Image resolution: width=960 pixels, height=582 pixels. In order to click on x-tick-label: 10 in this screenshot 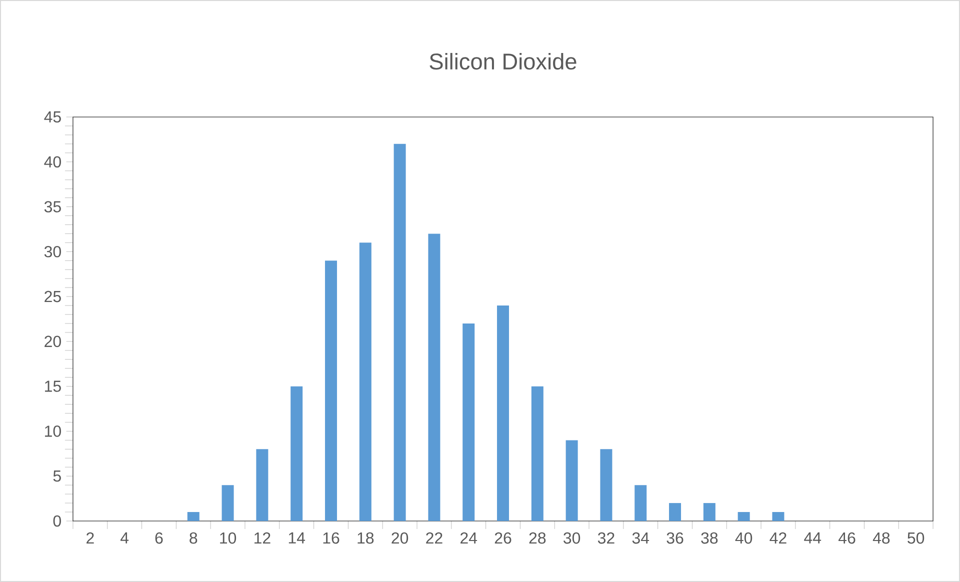, I will do `click(228, 538)`.